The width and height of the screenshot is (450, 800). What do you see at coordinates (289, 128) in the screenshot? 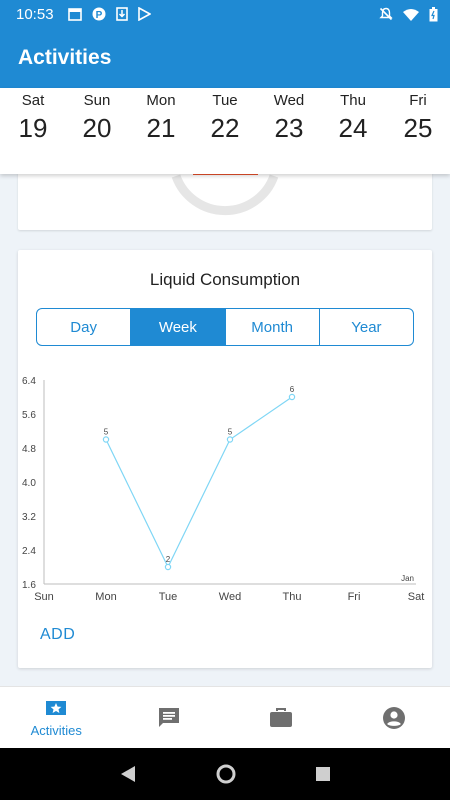
I see `day-number: 23` at bounding box center [289, 128].